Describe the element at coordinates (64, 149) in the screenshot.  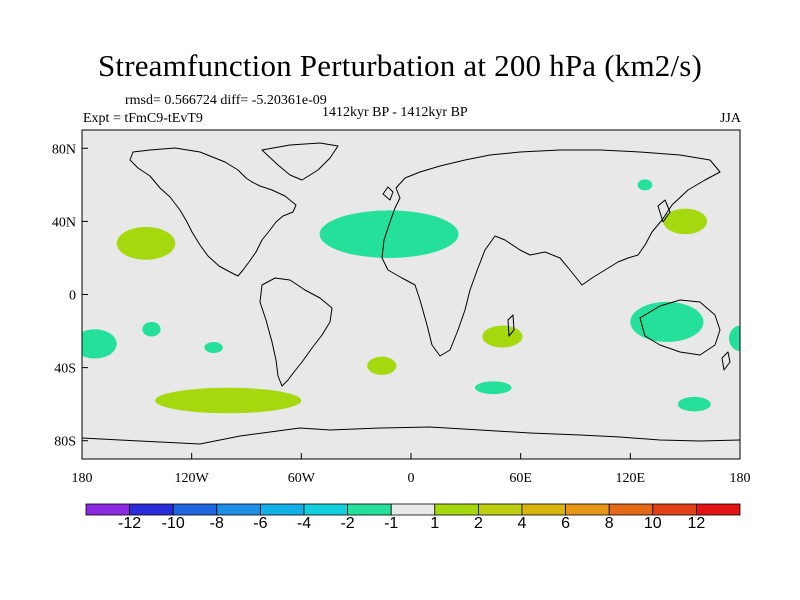
I see `y-tick-label: 80N` at that location.